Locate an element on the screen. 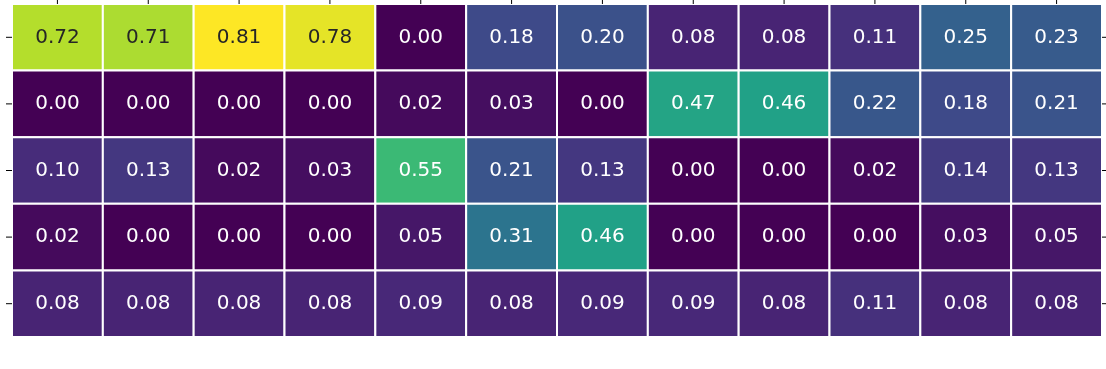  data-label: 0.71 is located at coordinates (148, 35).